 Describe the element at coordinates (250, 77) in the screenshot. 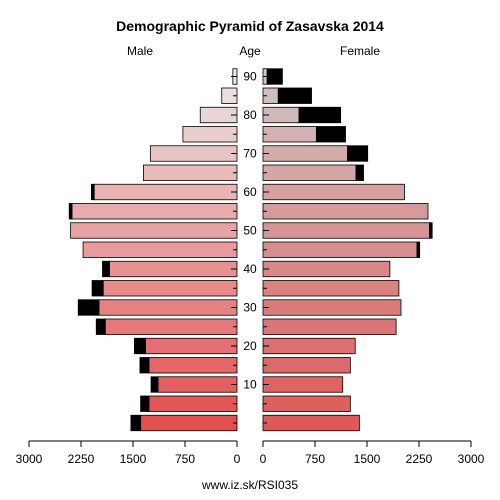

I see `age-tick-label: 90` at that location.